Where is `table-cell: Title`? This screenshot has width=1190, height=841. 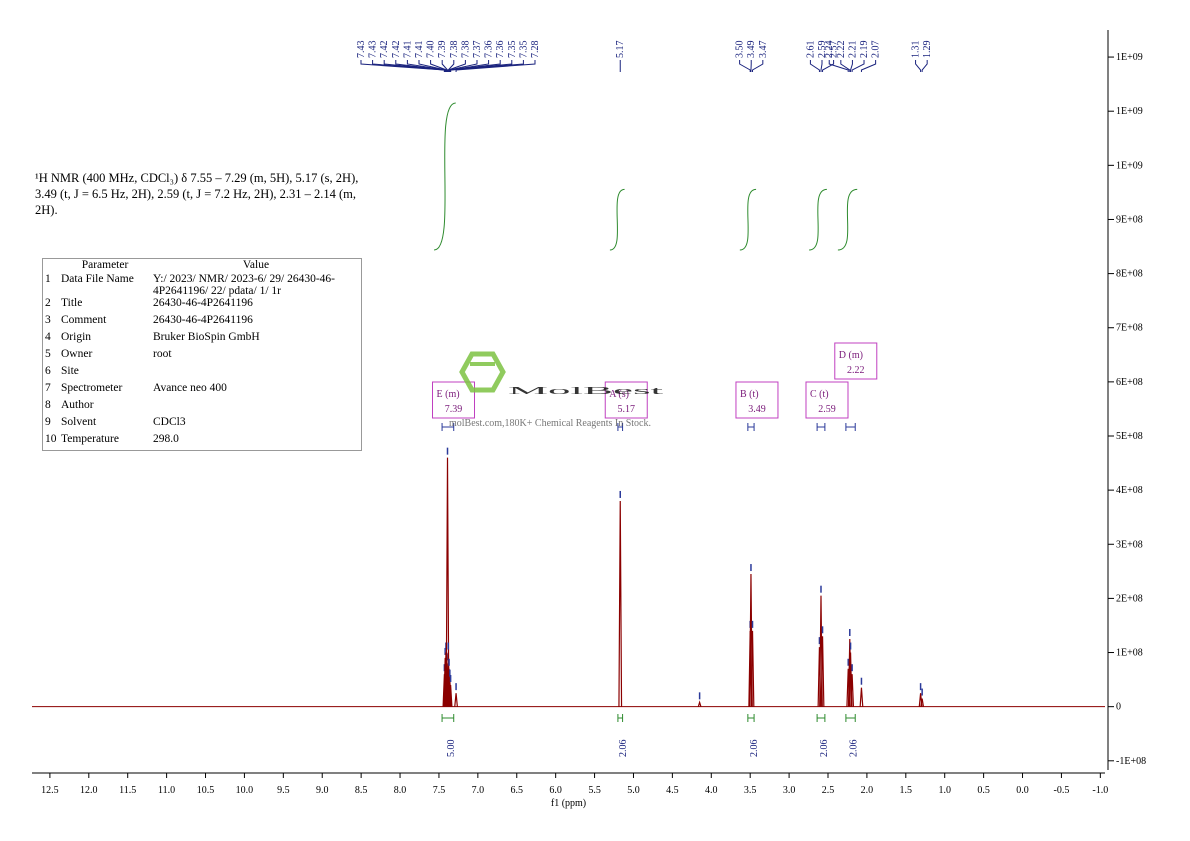 table-cell: Title is located at coordinates (72, 303).